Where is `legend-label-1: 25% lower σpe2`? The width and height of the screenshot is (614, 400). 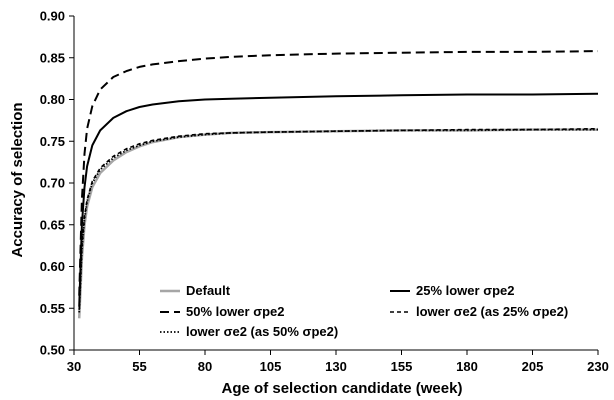 legend-label-1: 25% lower σpe2 is located at coordinates (465, 290).